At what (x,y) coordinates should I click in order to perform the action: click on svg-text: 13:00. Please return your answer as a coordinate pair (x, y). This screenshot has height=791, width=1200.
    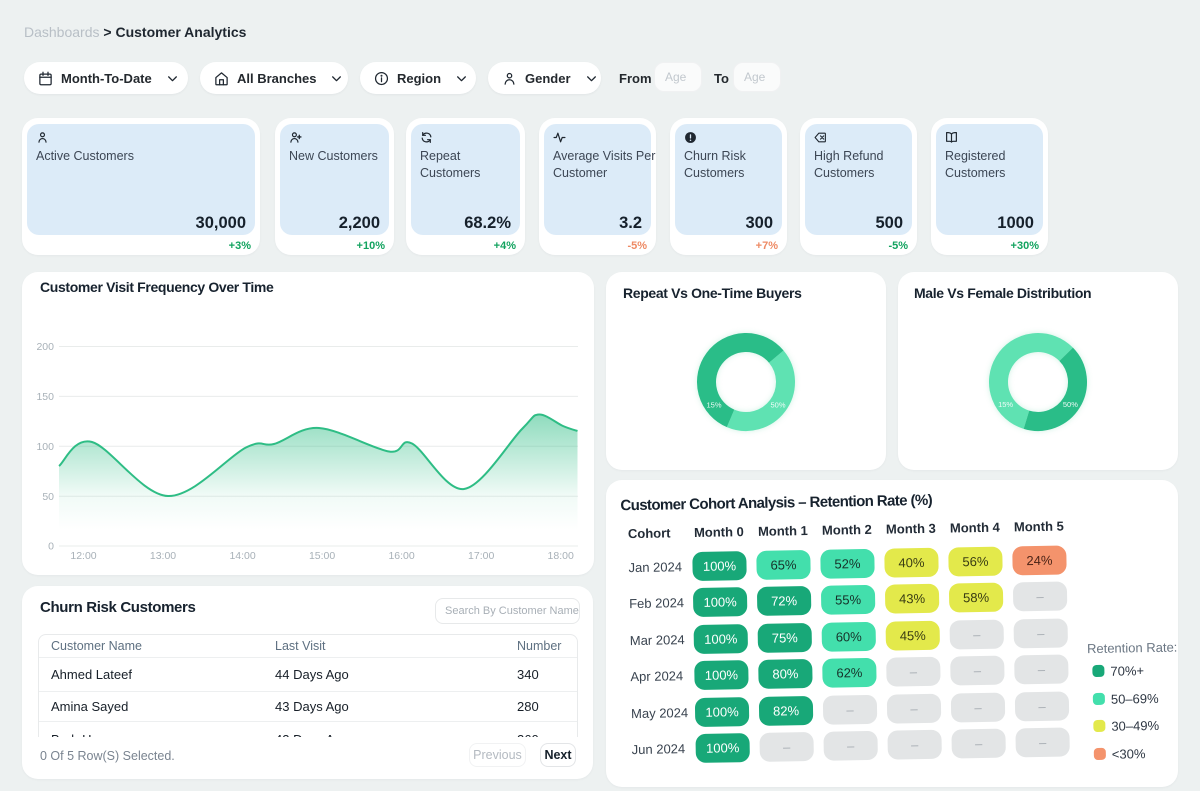
    Looking at the image, I should click on (163, 556).